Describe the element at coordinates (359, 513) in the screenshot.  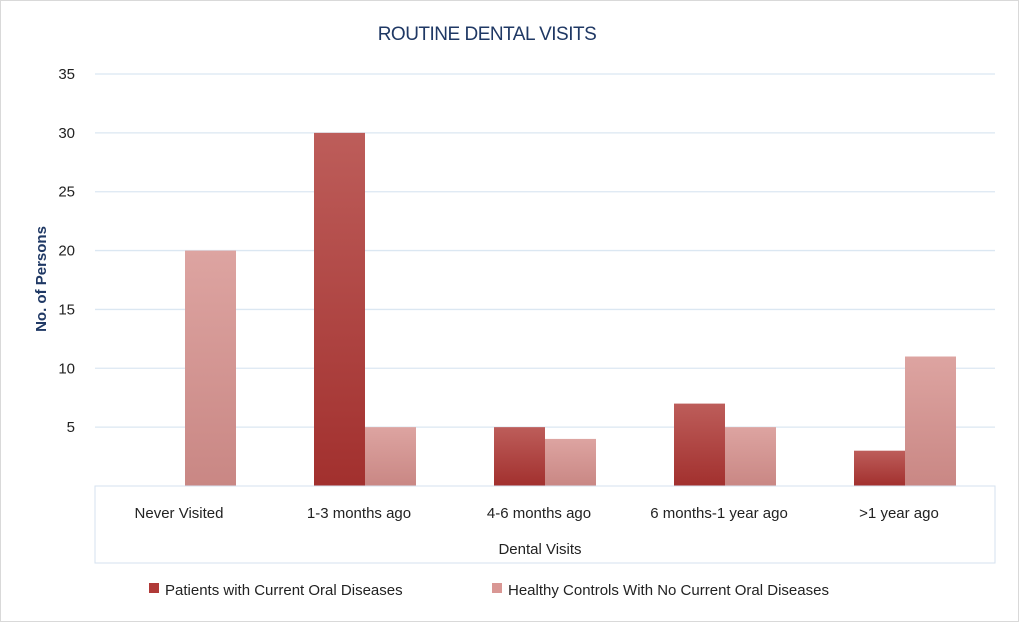
I see `x-tick-label: 1-3 months ago` at that location.